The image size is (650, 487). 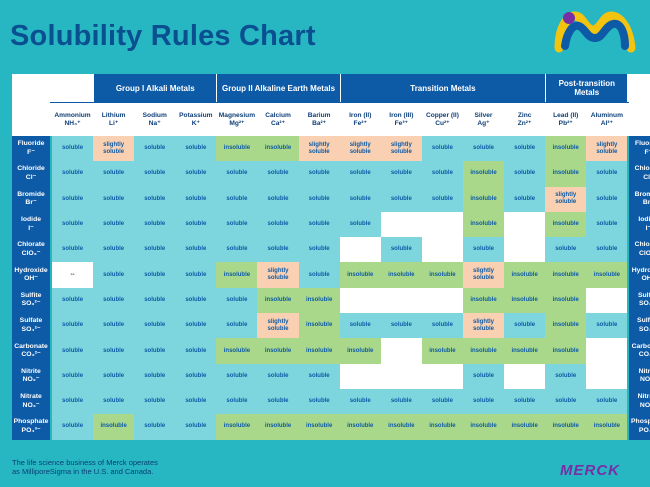 What do you see at coordinates (483, 123) in the screenshot?
I see `cation-ion: Ag⁺` at bounding box center [483, 123].